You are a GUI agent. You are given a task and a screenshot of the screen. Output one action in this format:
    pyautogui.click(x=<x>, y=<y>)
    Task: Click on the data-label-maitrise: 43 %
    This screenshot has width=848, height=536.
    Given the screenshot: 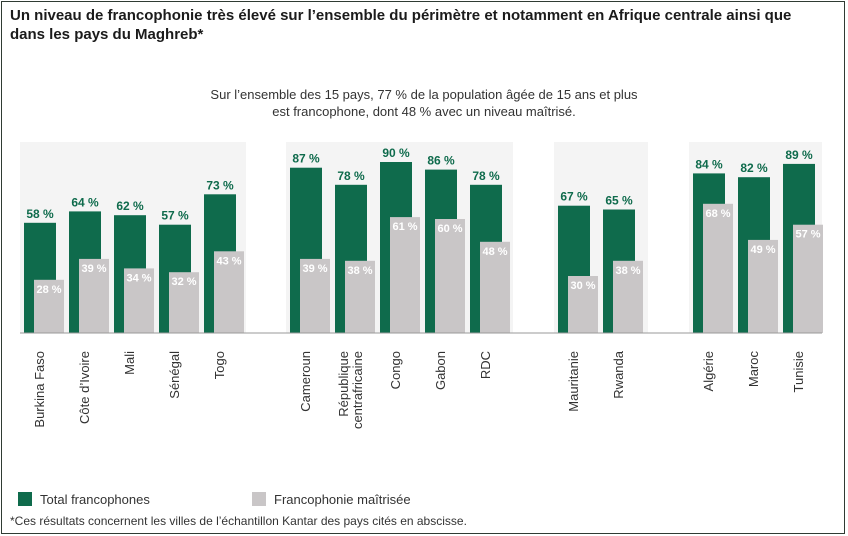 What is the action you would take?
    pyautogui.click(x=228, y=261)
    